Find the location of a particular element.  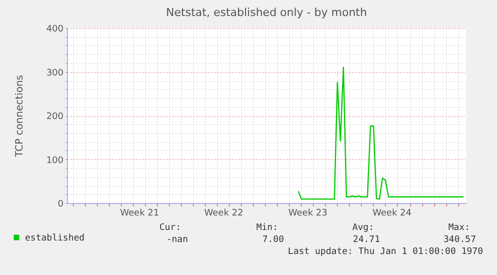

legend-label: established is located at coordinates (55, 239).